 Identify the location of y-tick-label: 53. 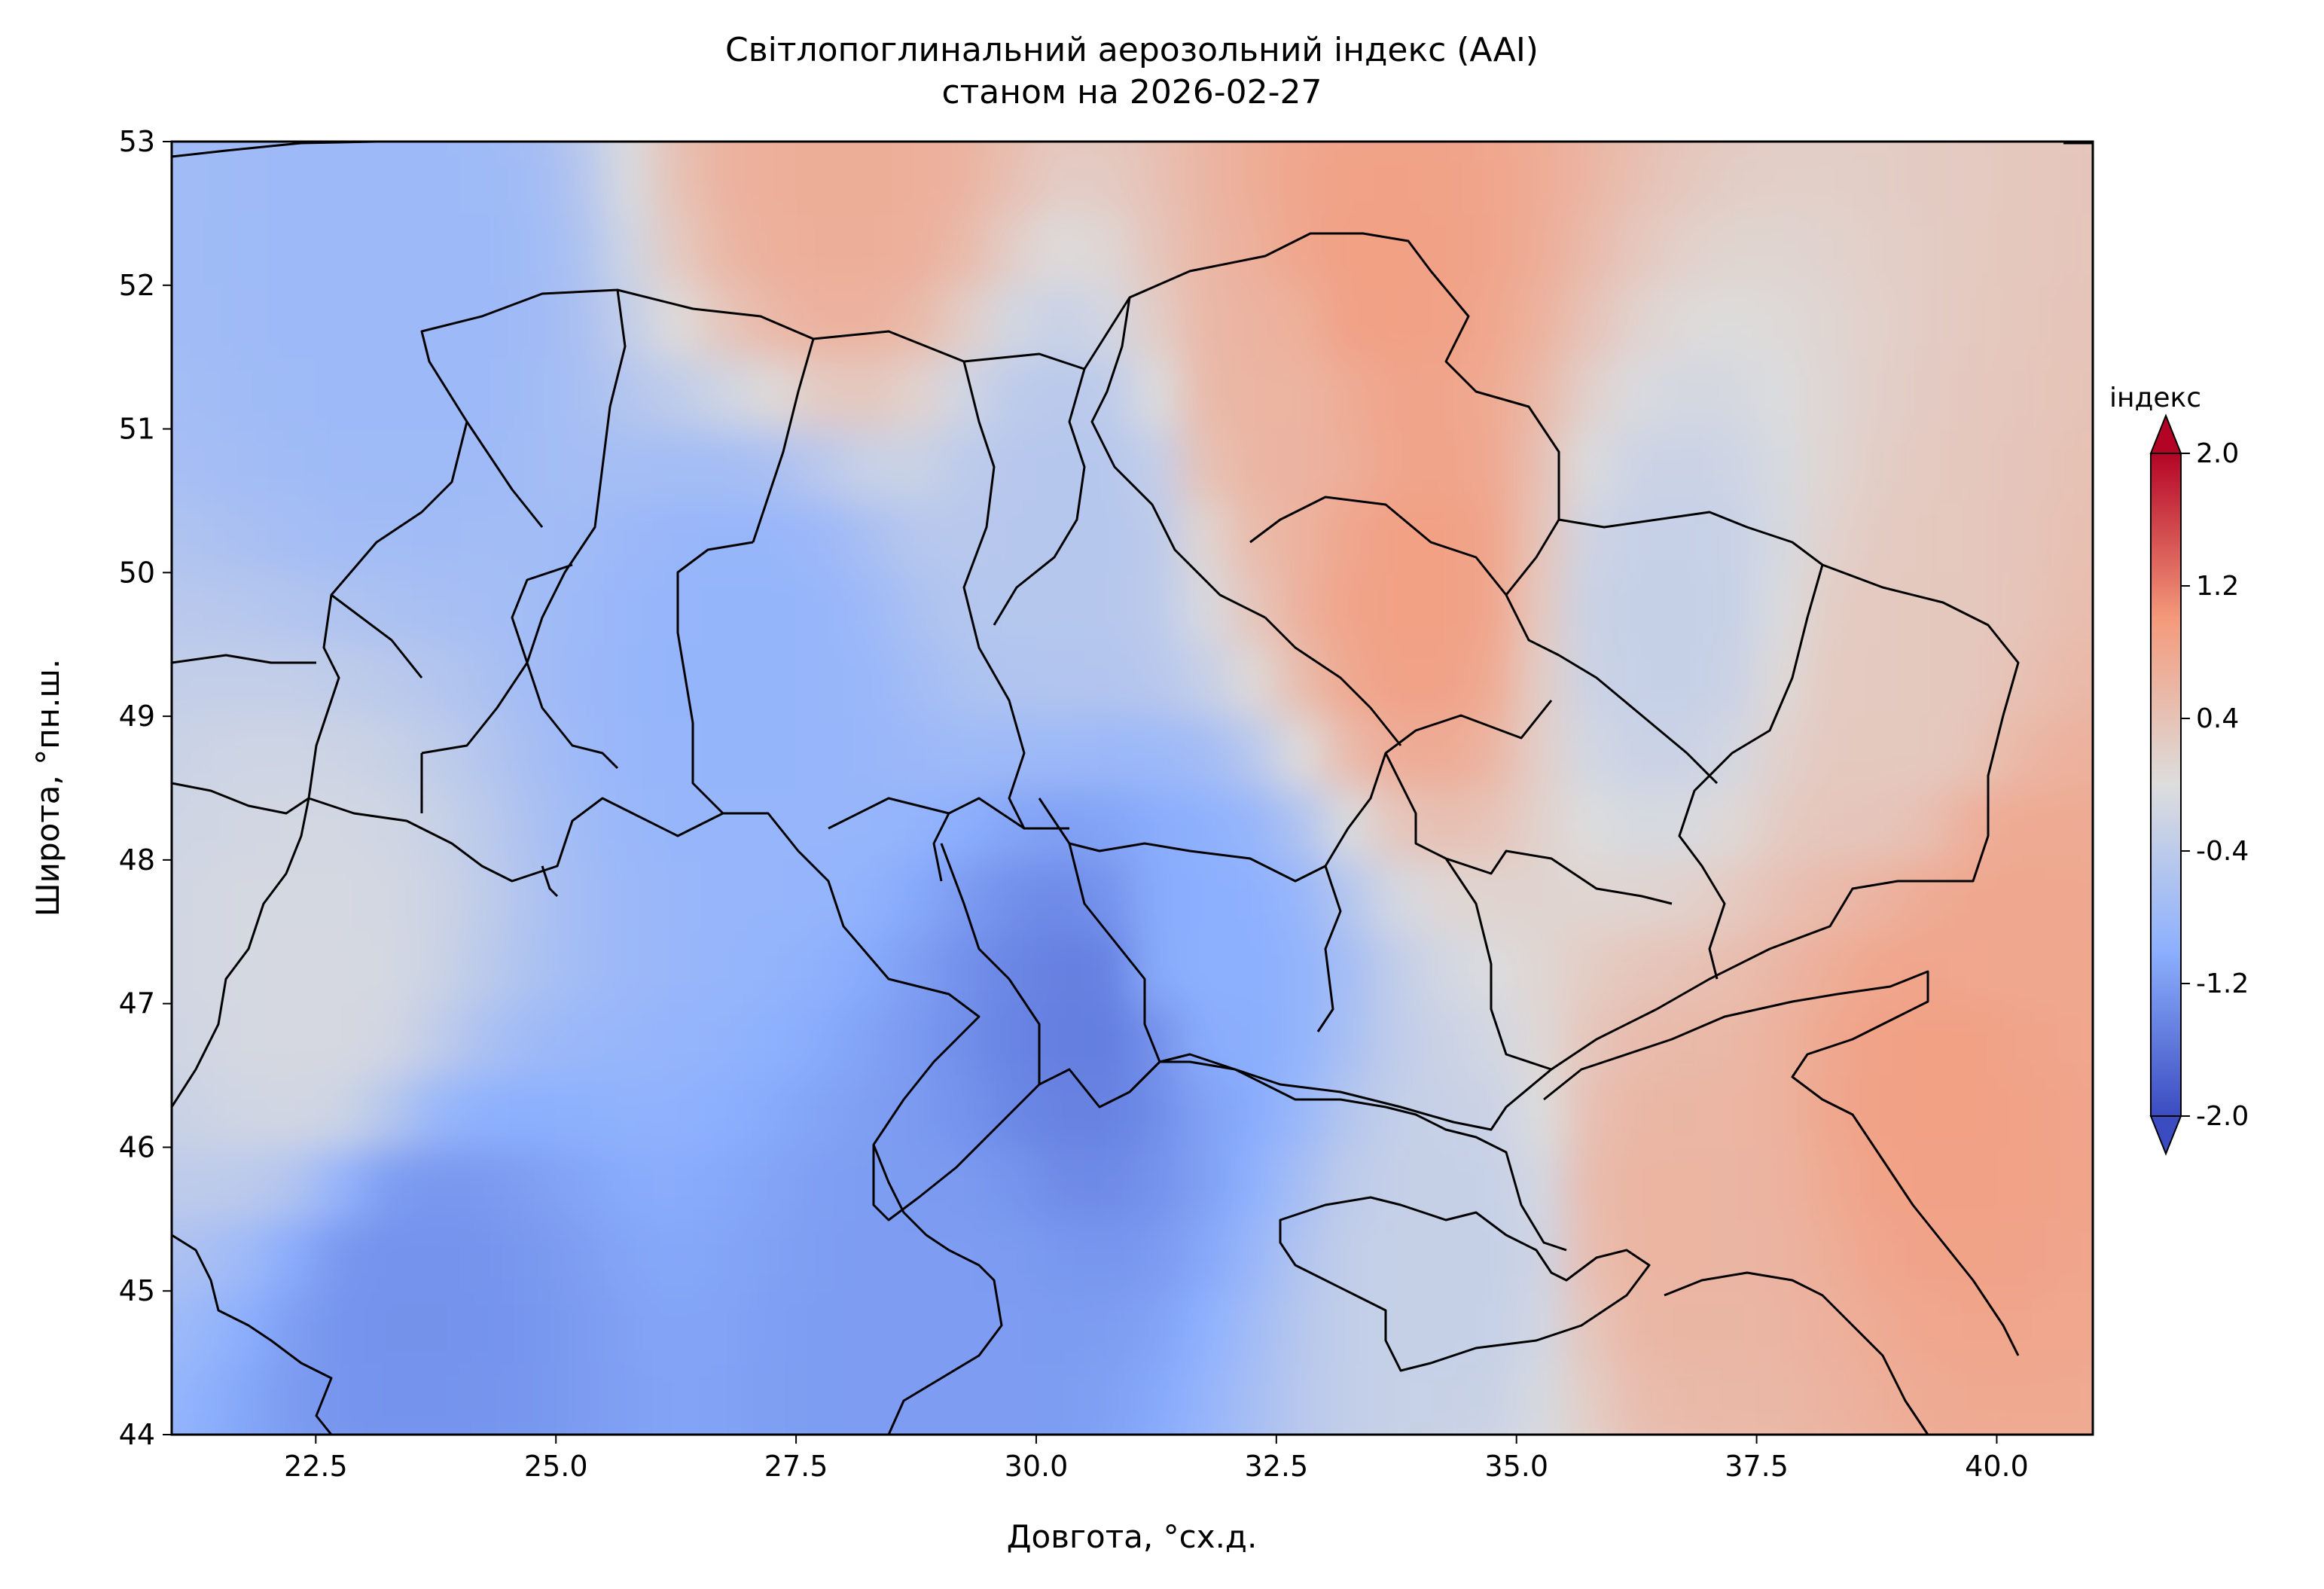
(137, 141).